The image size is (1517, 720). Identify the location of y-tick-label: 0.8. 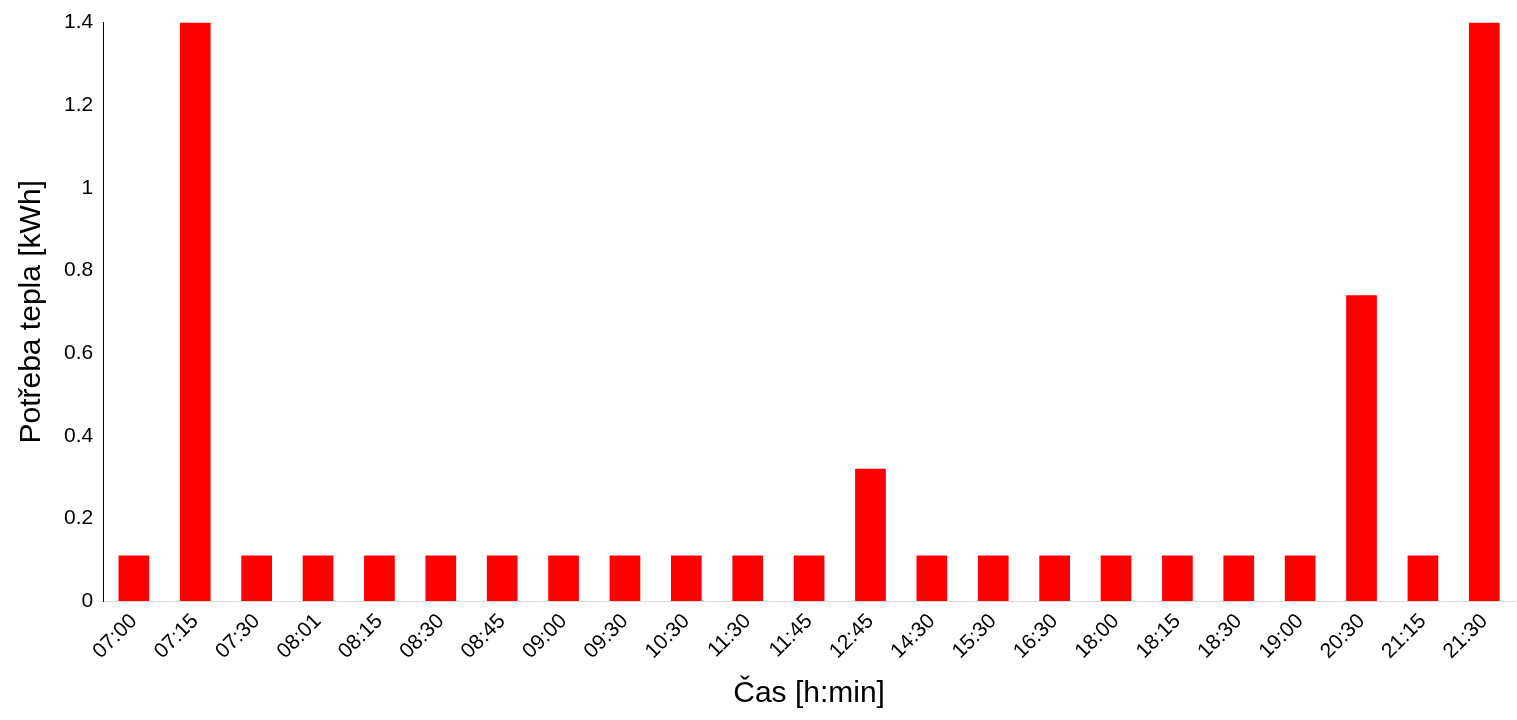
(78, 269).